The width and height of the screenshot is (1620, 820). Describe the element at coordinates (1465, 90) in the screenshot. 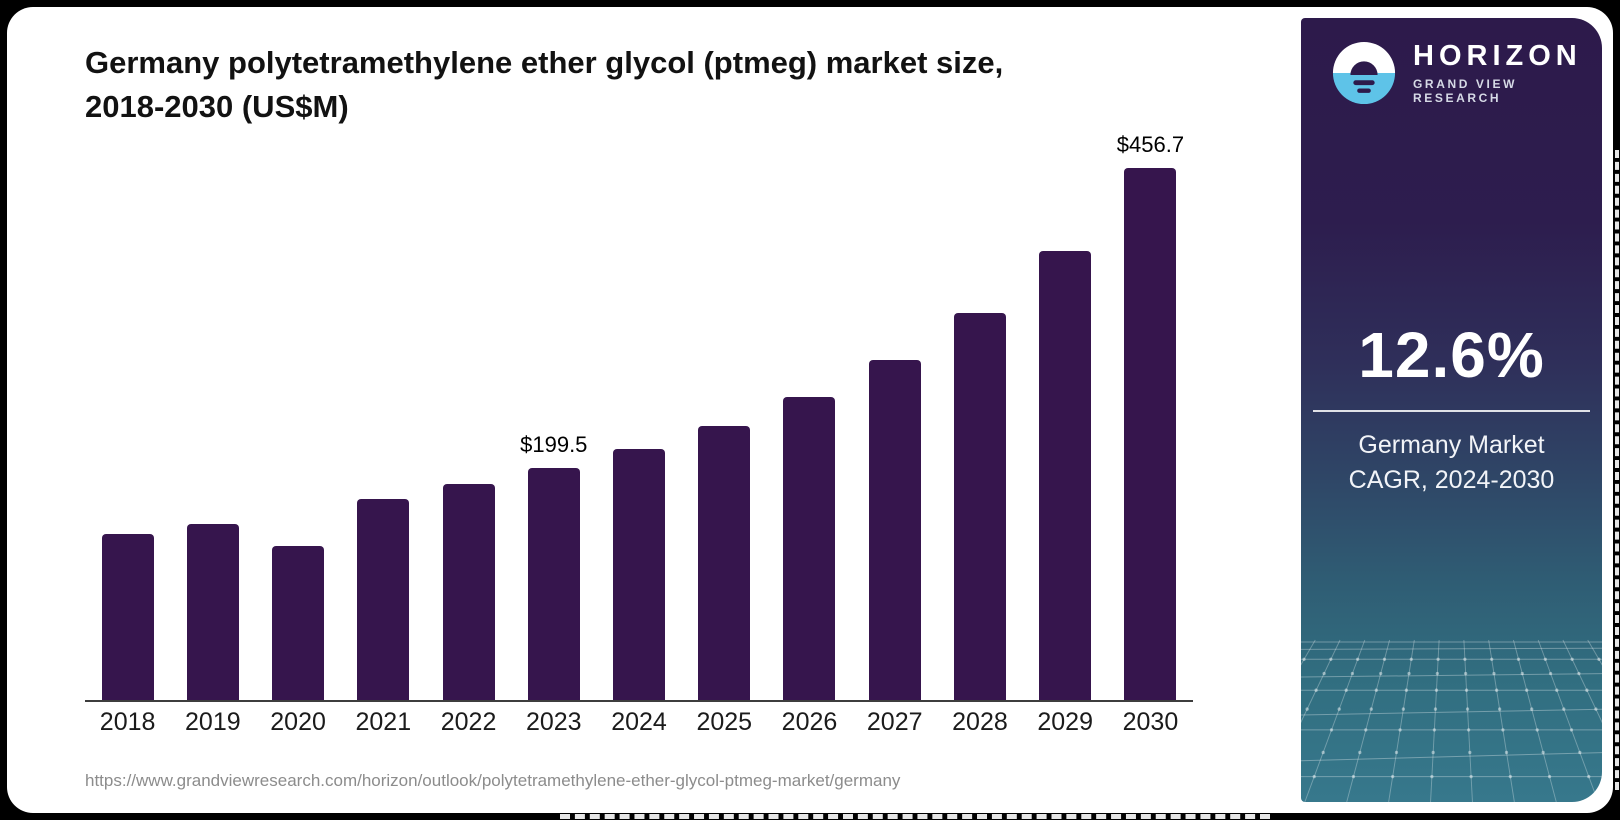

I see `brand-subtitle: GRAND VIEW RESEARCH` at that location.